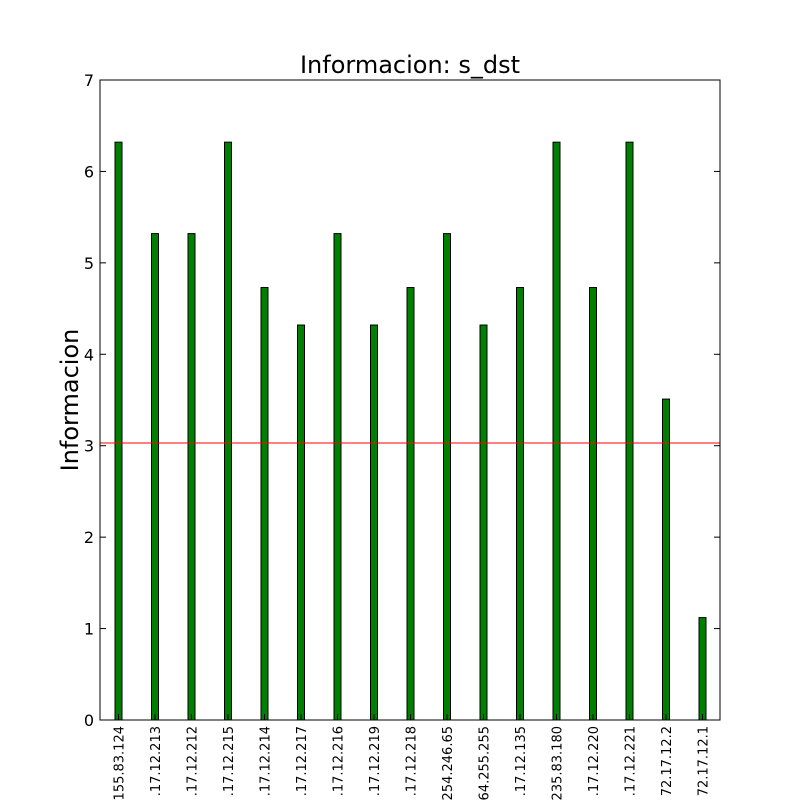 Image resolution: width=800 pixels, height=800 pixels. What do you see at coordinates (70, 400) in the screenshot?
I see `y-axis-label: Informacion` at bounding box center [70, 400].